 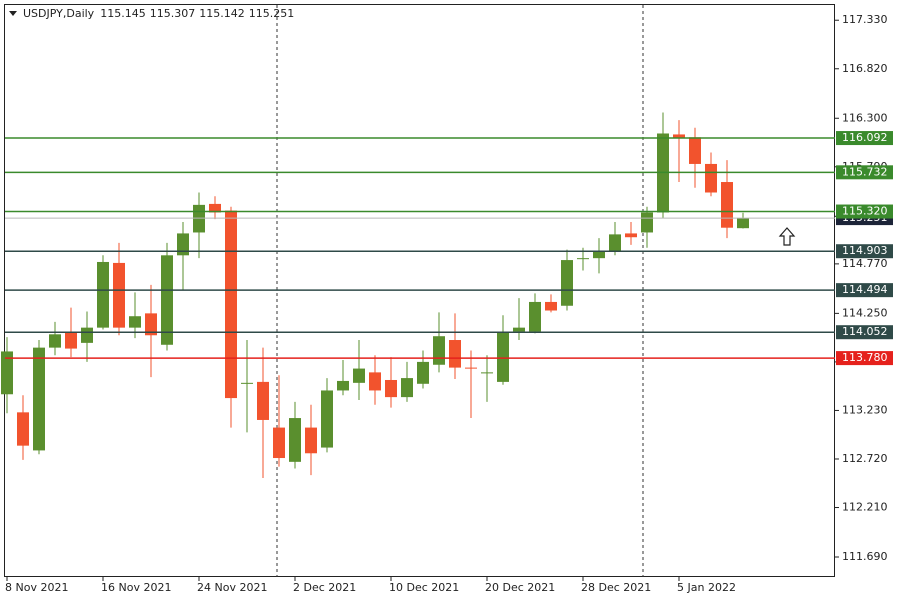 What do you see at coordinates (424, 587) in the screenshot?
I see `x-tick-label: 10 Dec 2021` at bounding box center [424, 587].